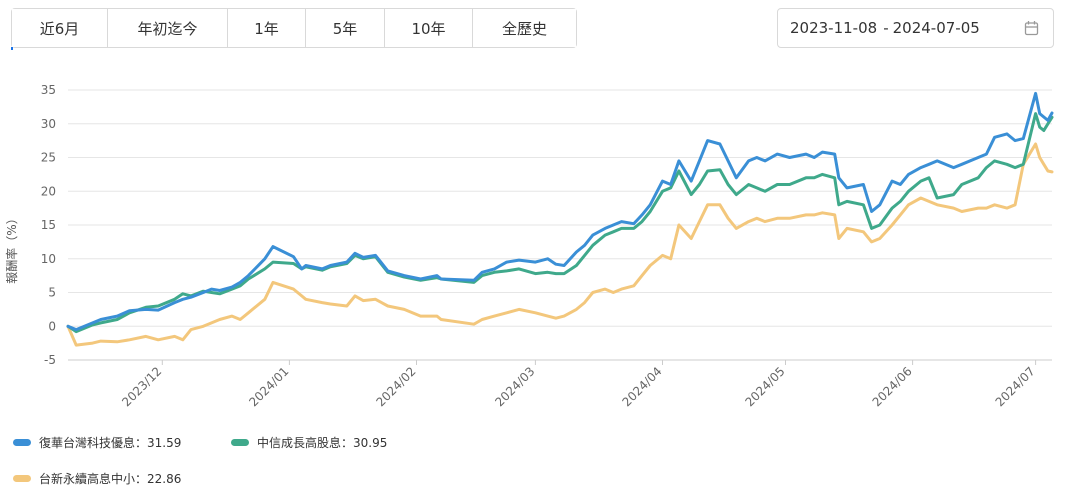 The height and width of the screenshot is (502, 1066). I want to click on calendar-icon, so click(1031, 28).